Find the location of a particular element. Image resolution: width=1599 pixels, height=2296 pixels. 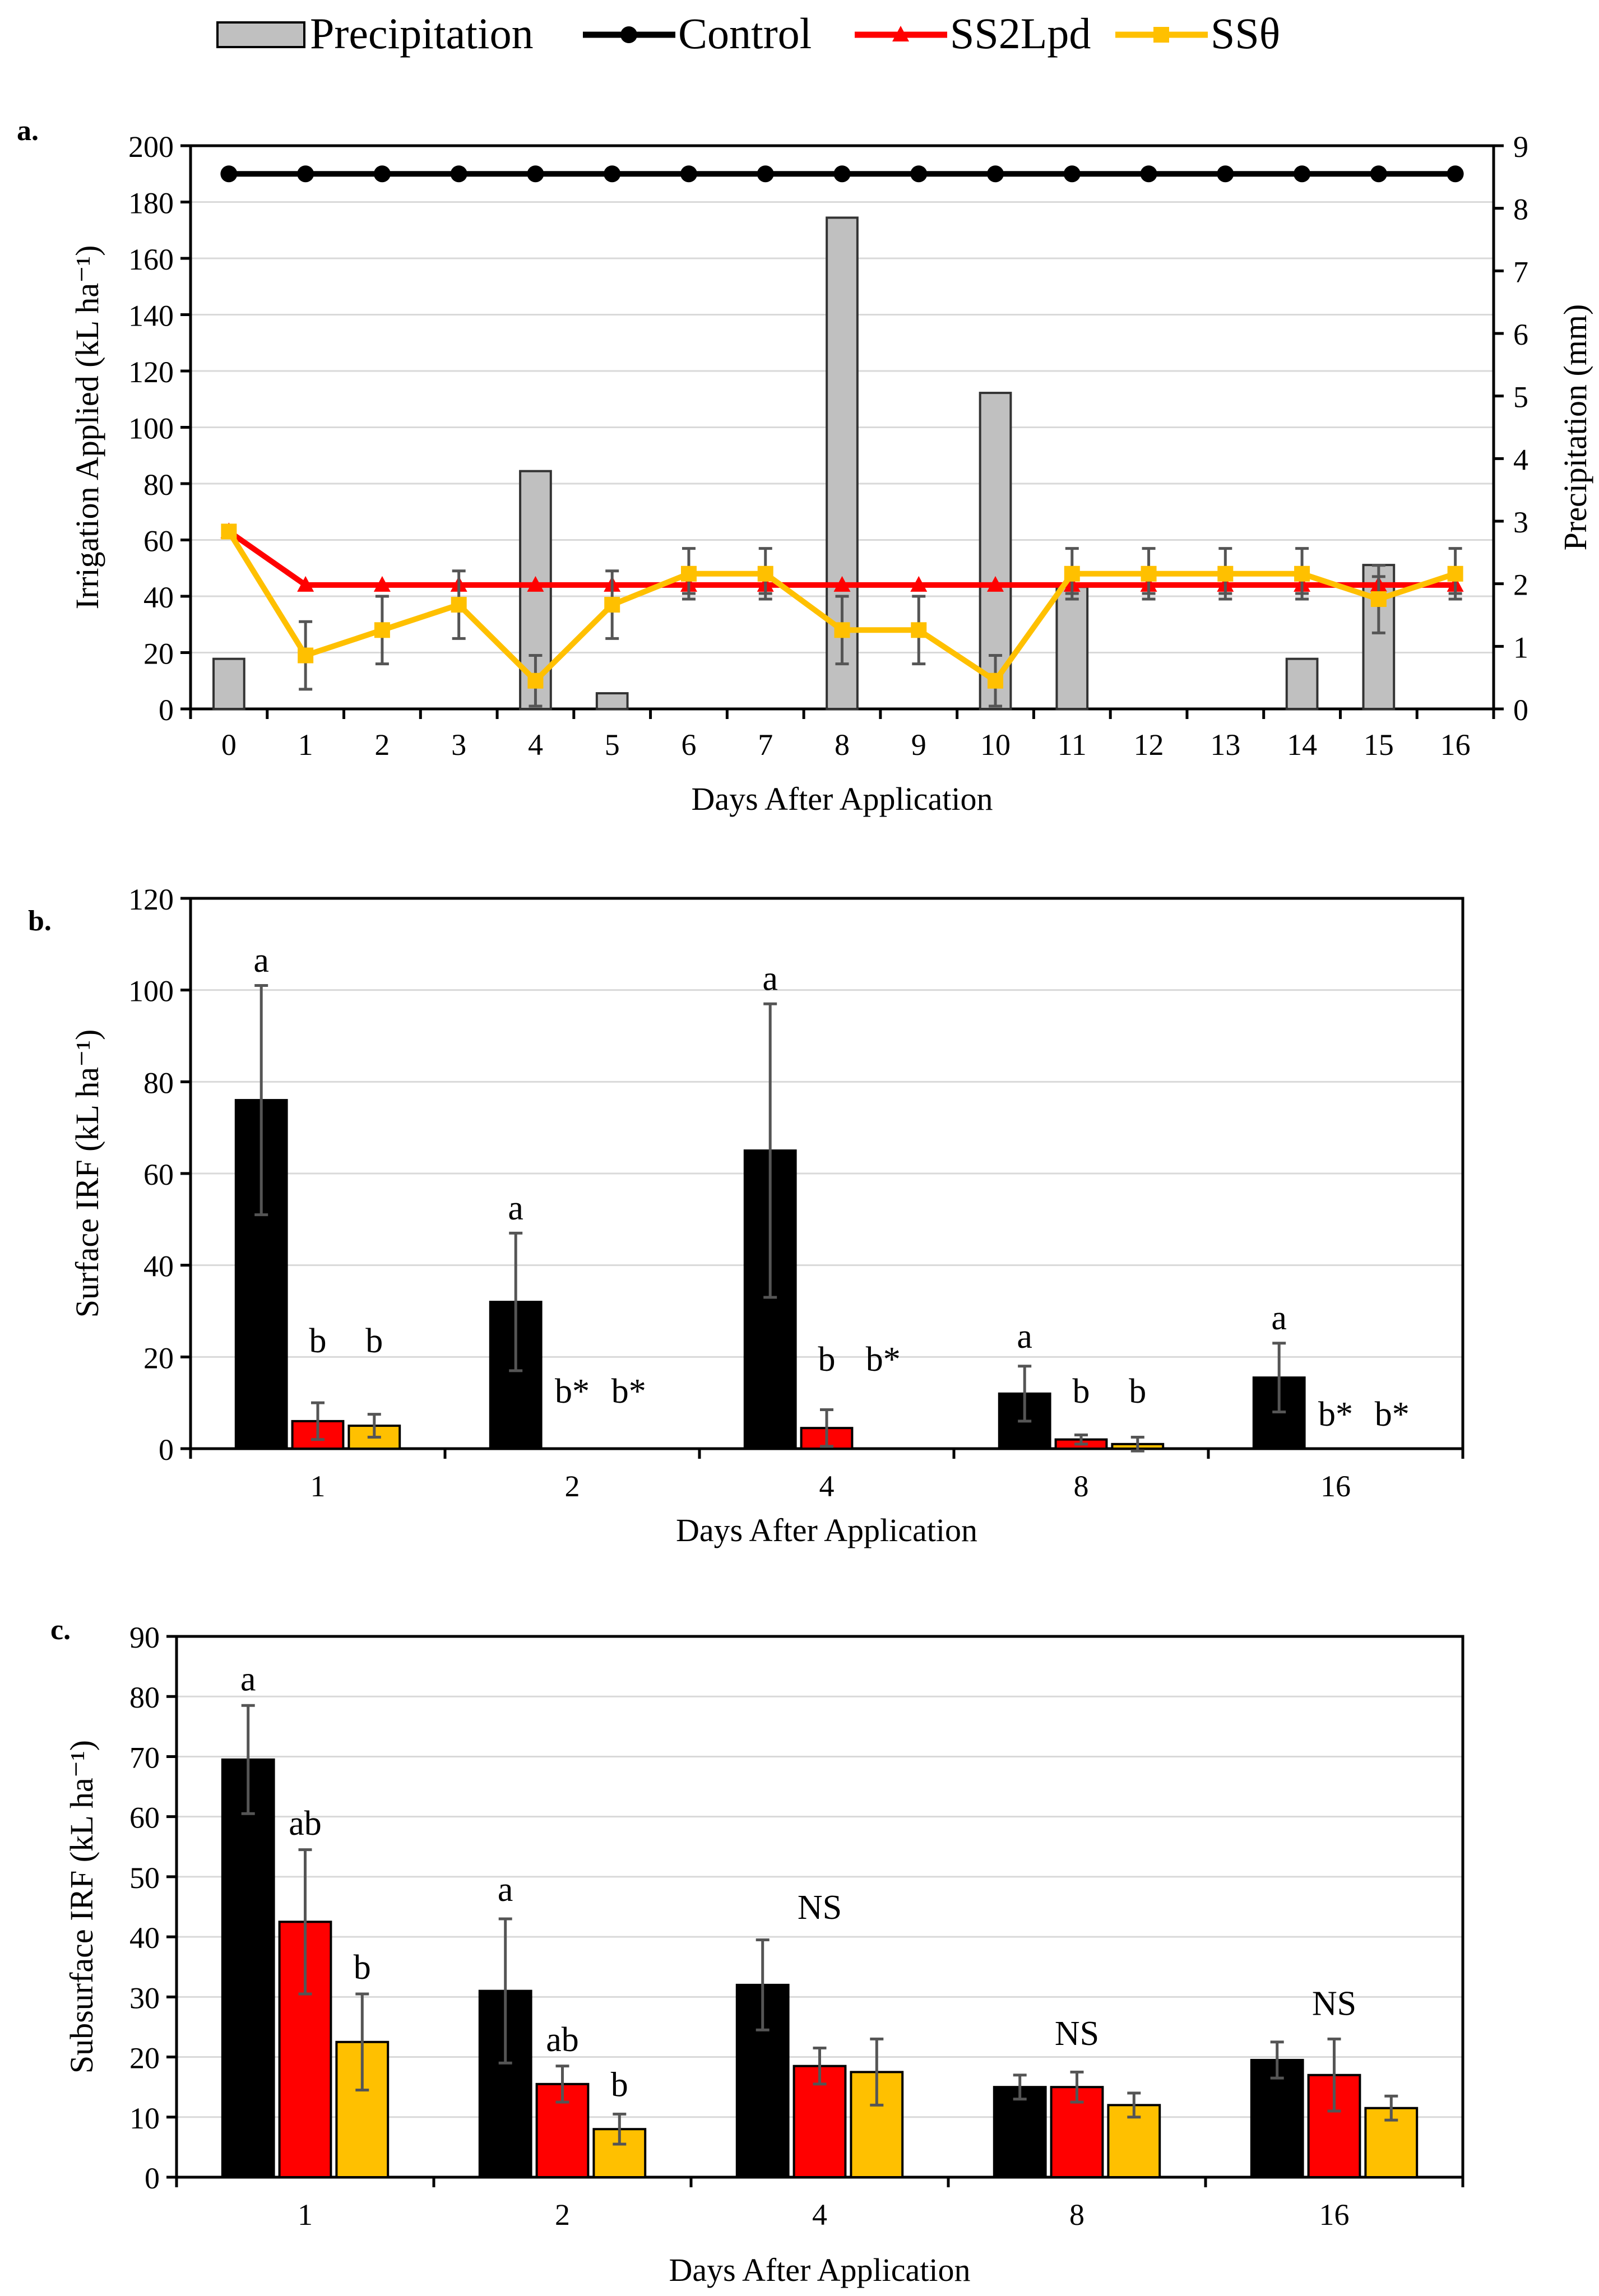

y2-axis-title: Precipitation (mm) is located at coordinates (1575, 427).